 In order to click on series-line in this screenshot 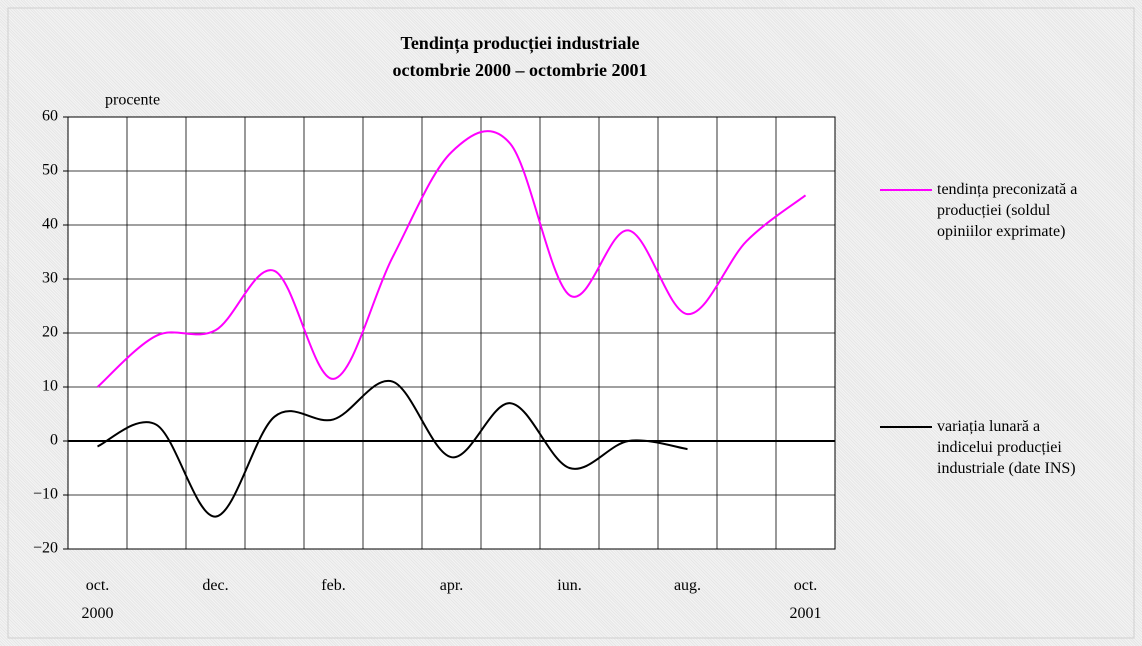, I will do `click(392, 448)`.